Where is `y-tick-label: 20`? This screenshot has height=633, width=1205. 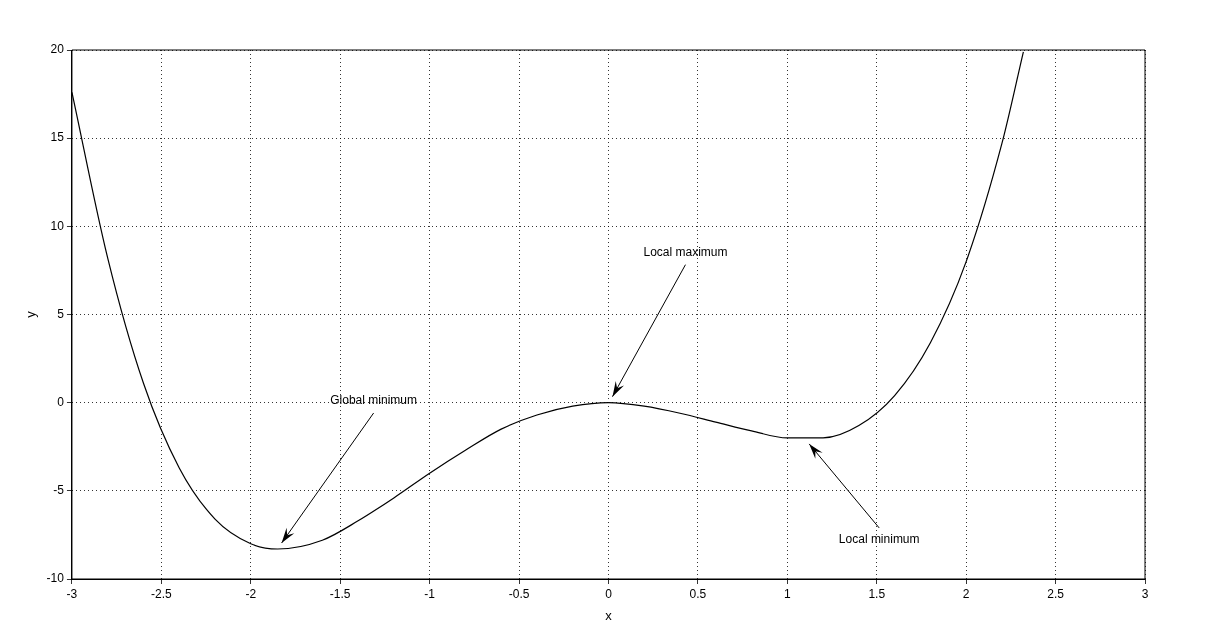 y-tick-label: 20 is located at coordinates (57, 49).